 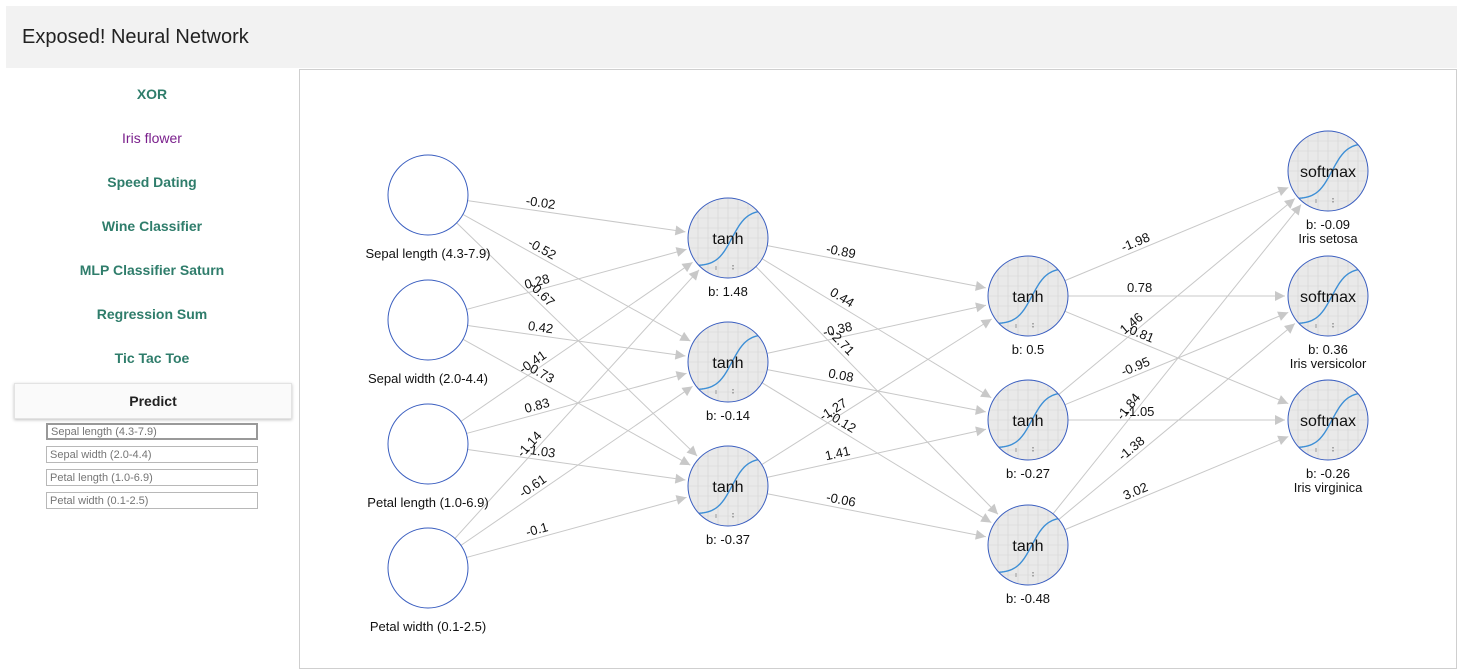 What do you see at coordinates (731, 37) in the screenshot?
I see `app-header: Exposed! Neural Network` at bounding box center [731, 37].